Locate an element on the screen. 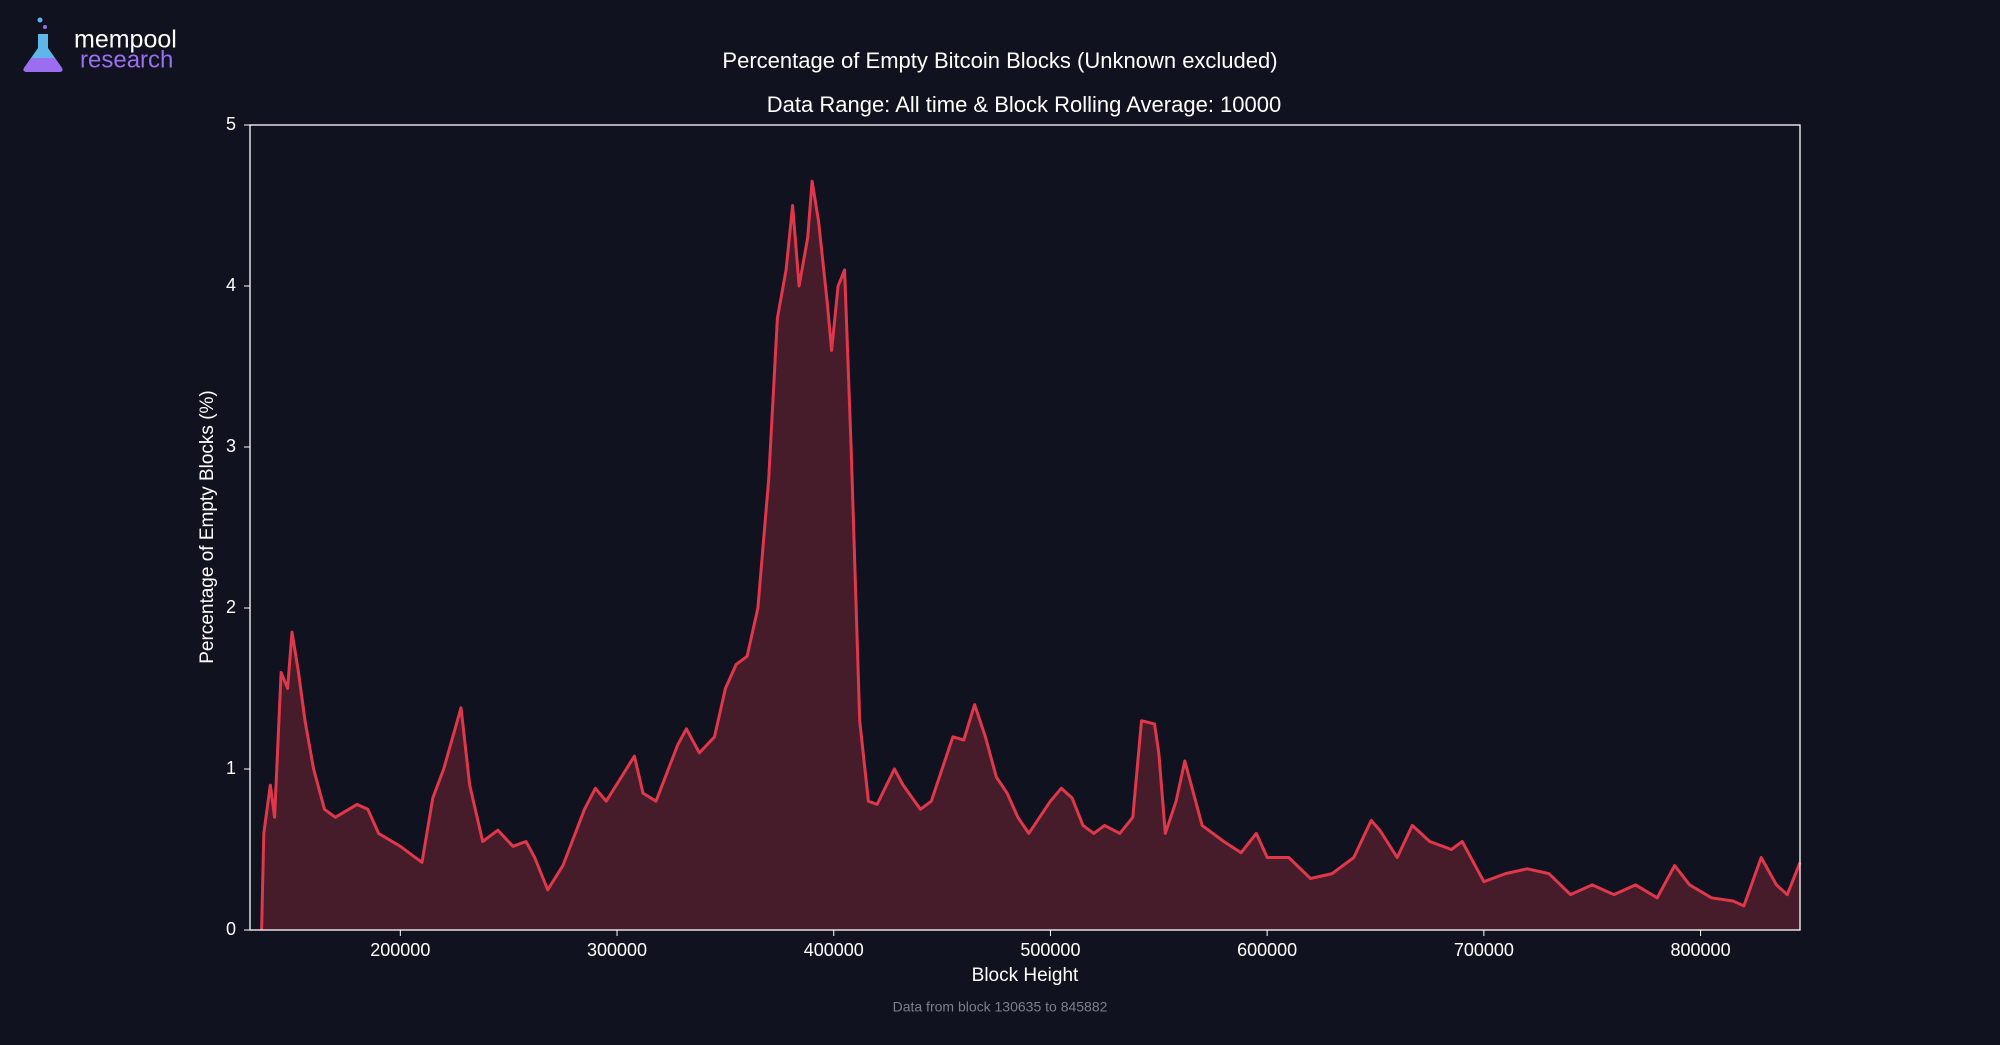 The height and width of the screenshot is (1045, 2000). x-axis-label: Block Height is located at coordinates (1025, 975).